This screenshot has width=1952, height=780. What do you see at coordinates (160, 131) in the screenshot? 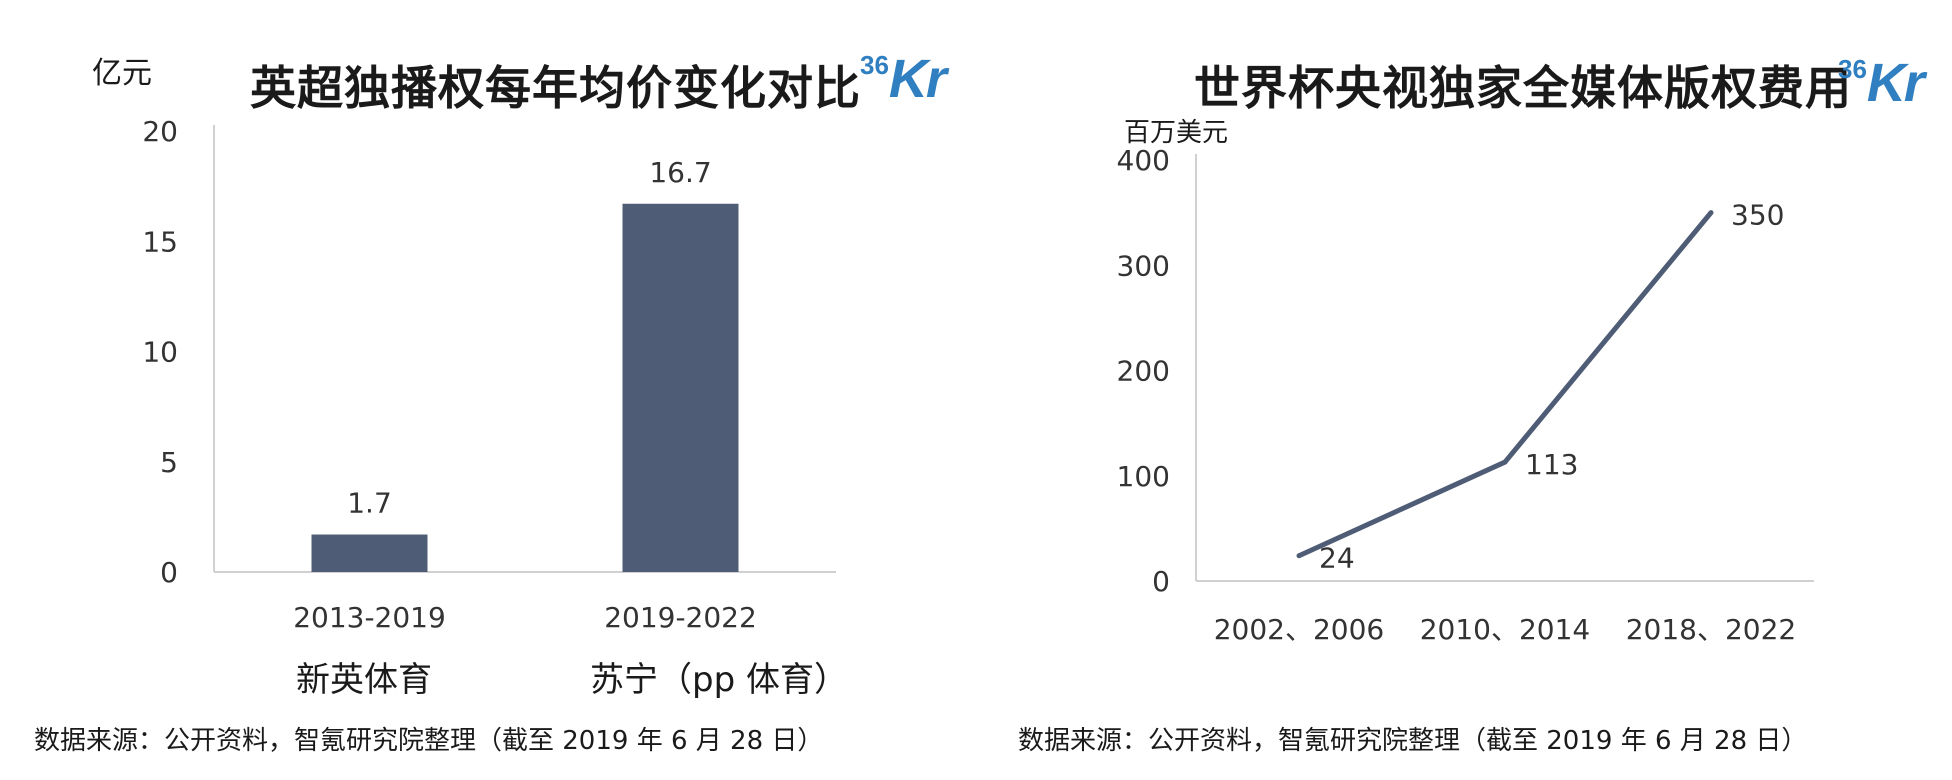
I see `y-tick-label: 20` at bounding box center [160, 131].